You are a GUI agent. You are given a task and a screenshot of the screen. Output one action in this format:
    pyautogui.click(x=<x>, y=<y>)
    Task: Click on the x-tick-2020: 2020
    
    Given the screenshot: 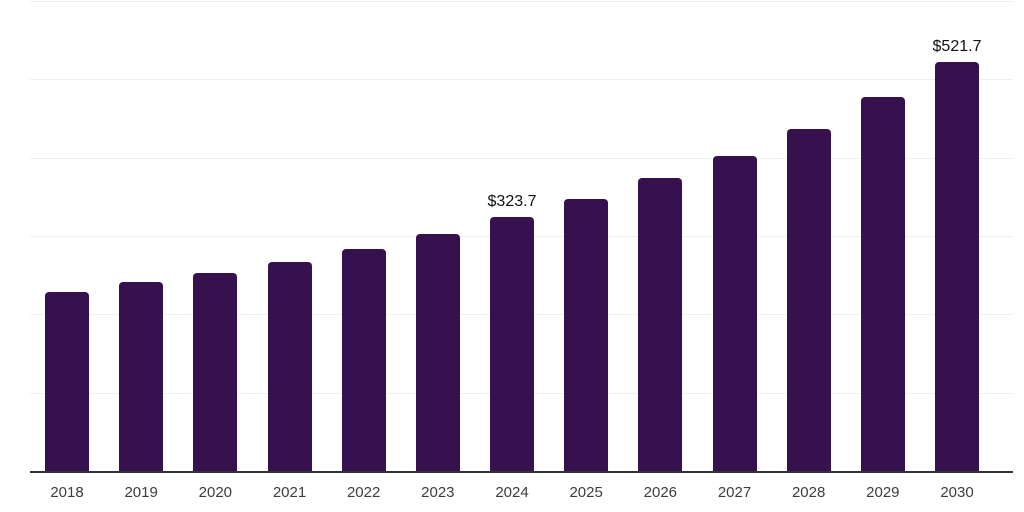 What is the action you would take?
    pyautogui.click(x=215, y=492)
    